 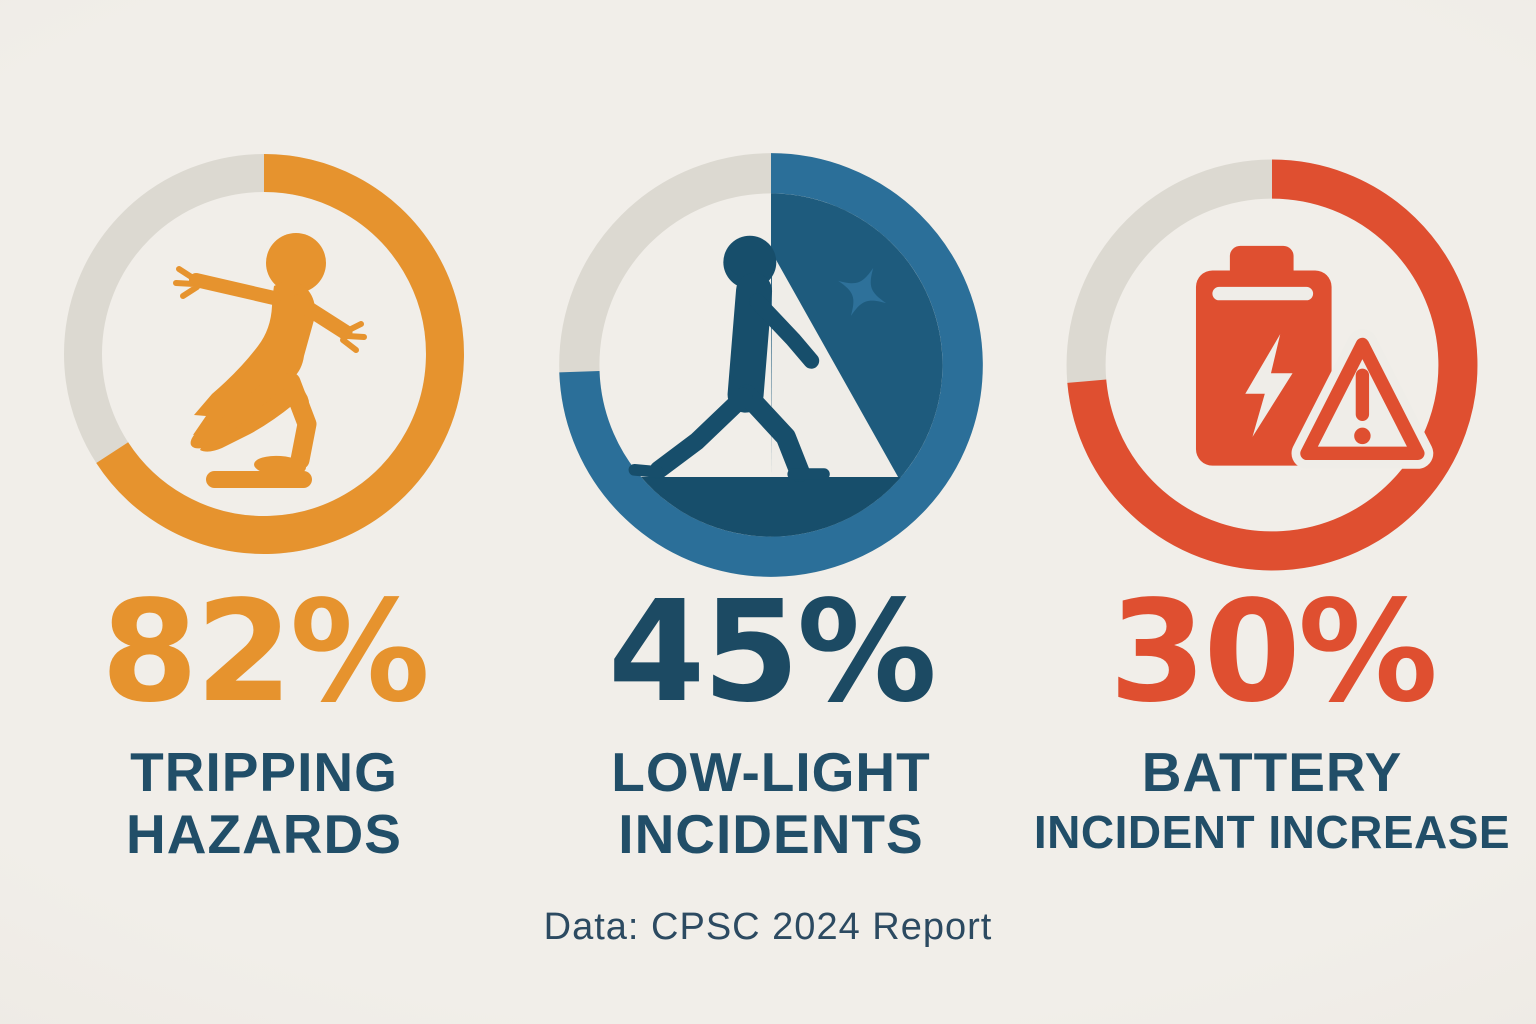 I want to click on person-front-leg, so click(x=773, y=433).